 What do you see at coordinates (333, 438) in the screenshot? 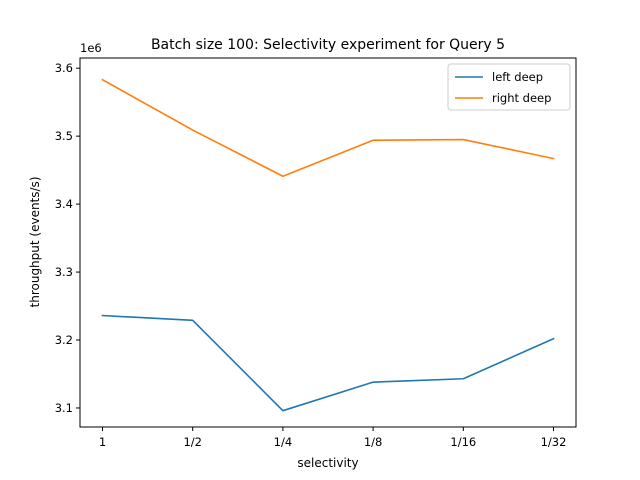
I see `x-axis-ticks: 1 1/2 1/4 1/8 1/16 1/32` at bounding box center [333, 438].